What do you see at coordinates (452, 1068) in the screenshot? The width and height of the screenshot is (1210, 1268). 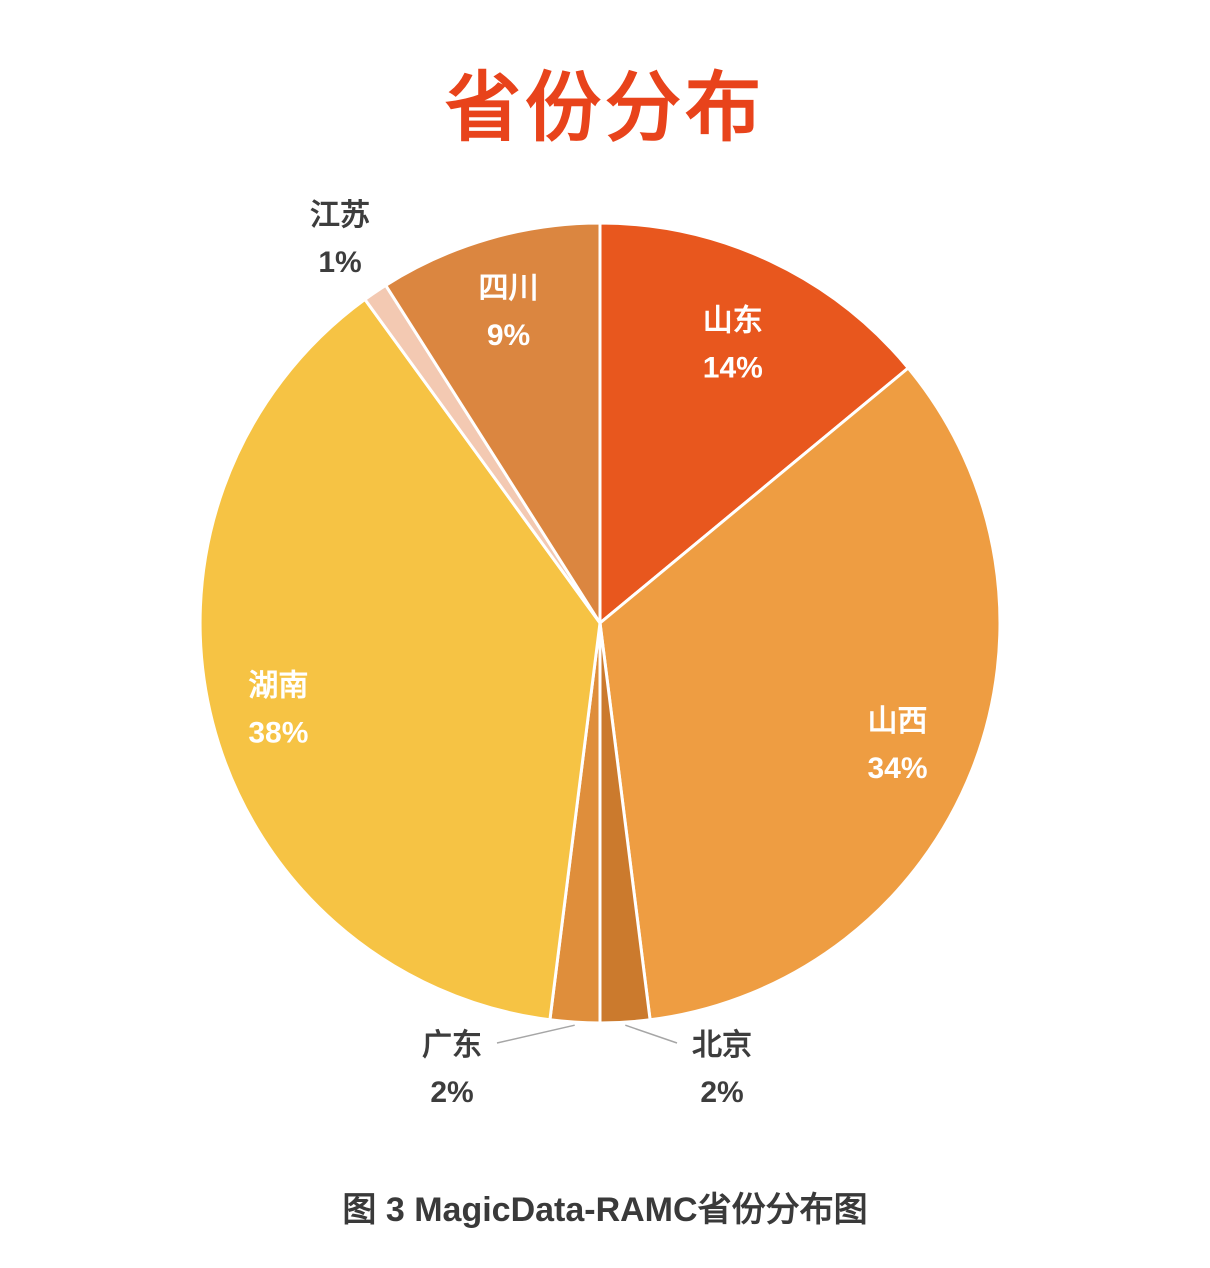 I see `slice-label-guangdong: 广东 2%` at bounding box center [452, 1068].